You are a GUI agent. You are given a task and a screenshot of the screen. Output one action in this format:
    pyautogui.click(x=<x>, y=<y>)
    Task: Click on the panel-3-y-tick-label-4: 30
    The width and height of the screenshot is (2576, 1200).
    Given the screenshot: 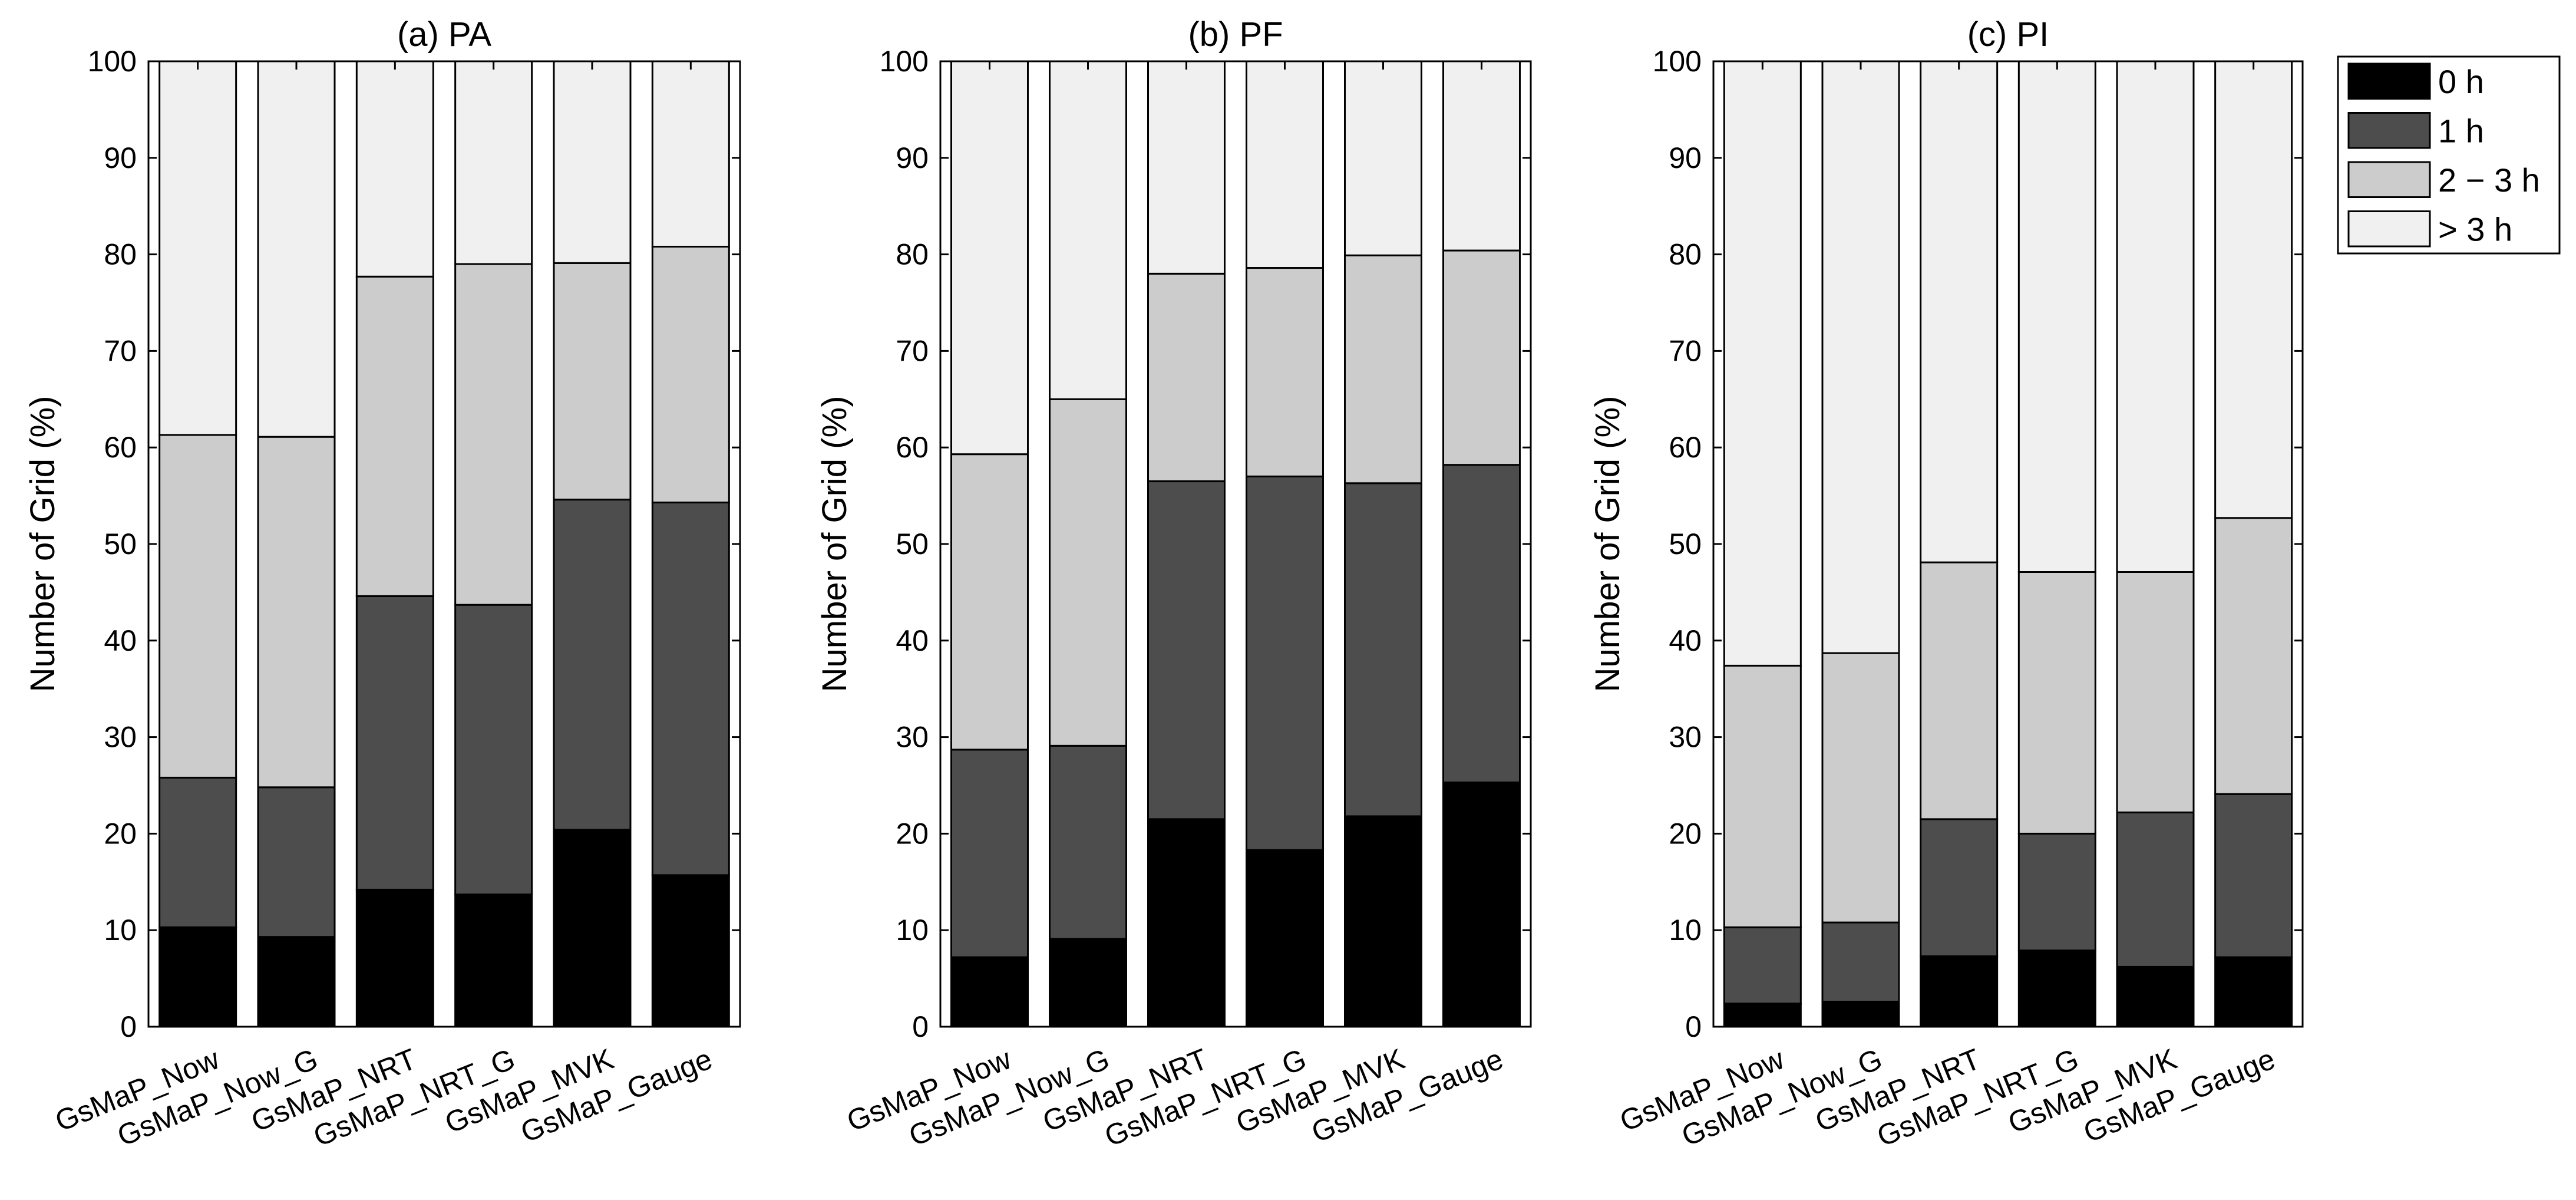 What is the action you would take?
    pyautogui.click(x=1685, y=738)
    